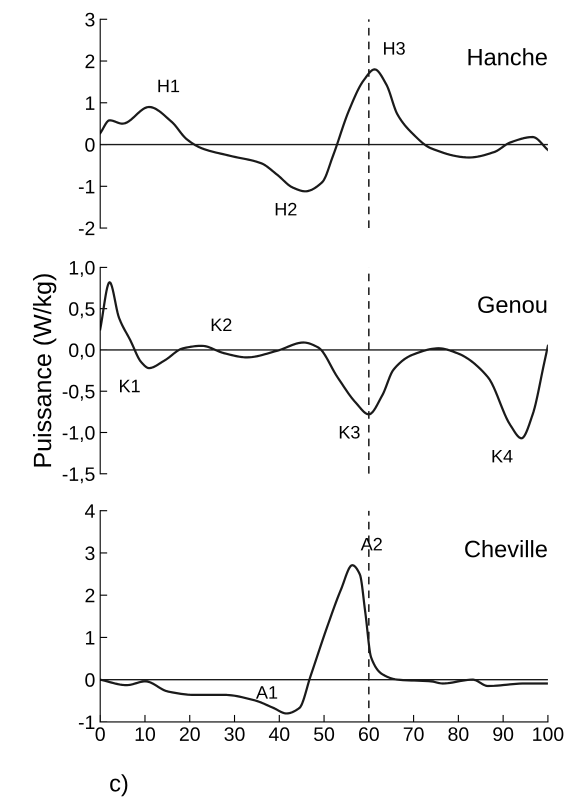 This screenshot has height=803, width=586. I want to click on text: Genou, so click(512, 305).